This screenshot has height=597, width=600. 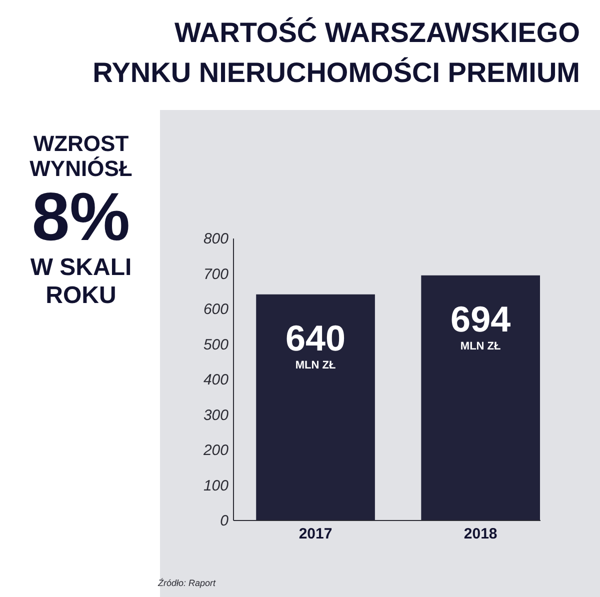 What do you see at coordinates (216, 450) in the screenshot?
I see `y-tick-label: 200` at bounding box center [216, 450].